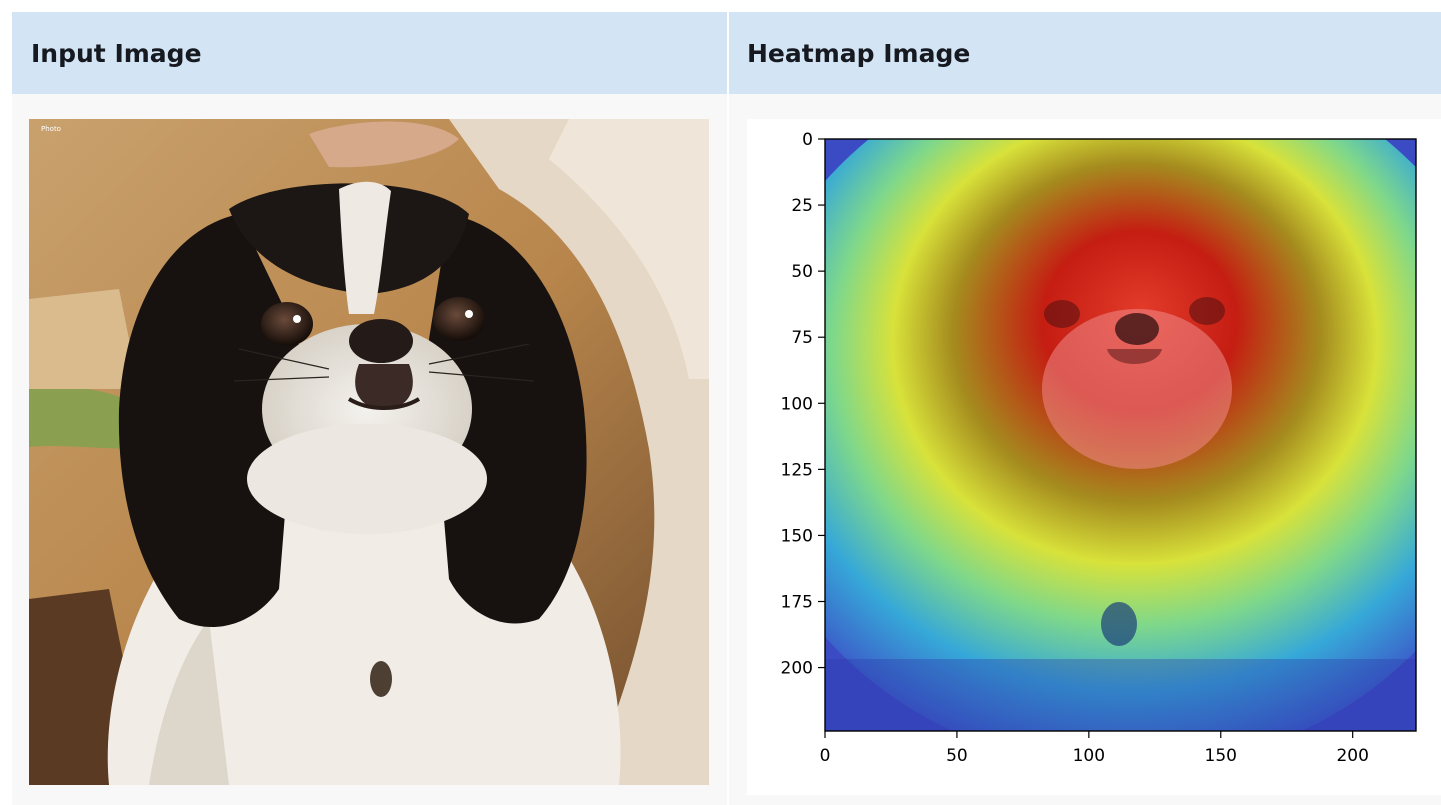 The width and height of the screenshot is (1441, 805). I want to click on y-tick-label: 125, so click(797, 470).